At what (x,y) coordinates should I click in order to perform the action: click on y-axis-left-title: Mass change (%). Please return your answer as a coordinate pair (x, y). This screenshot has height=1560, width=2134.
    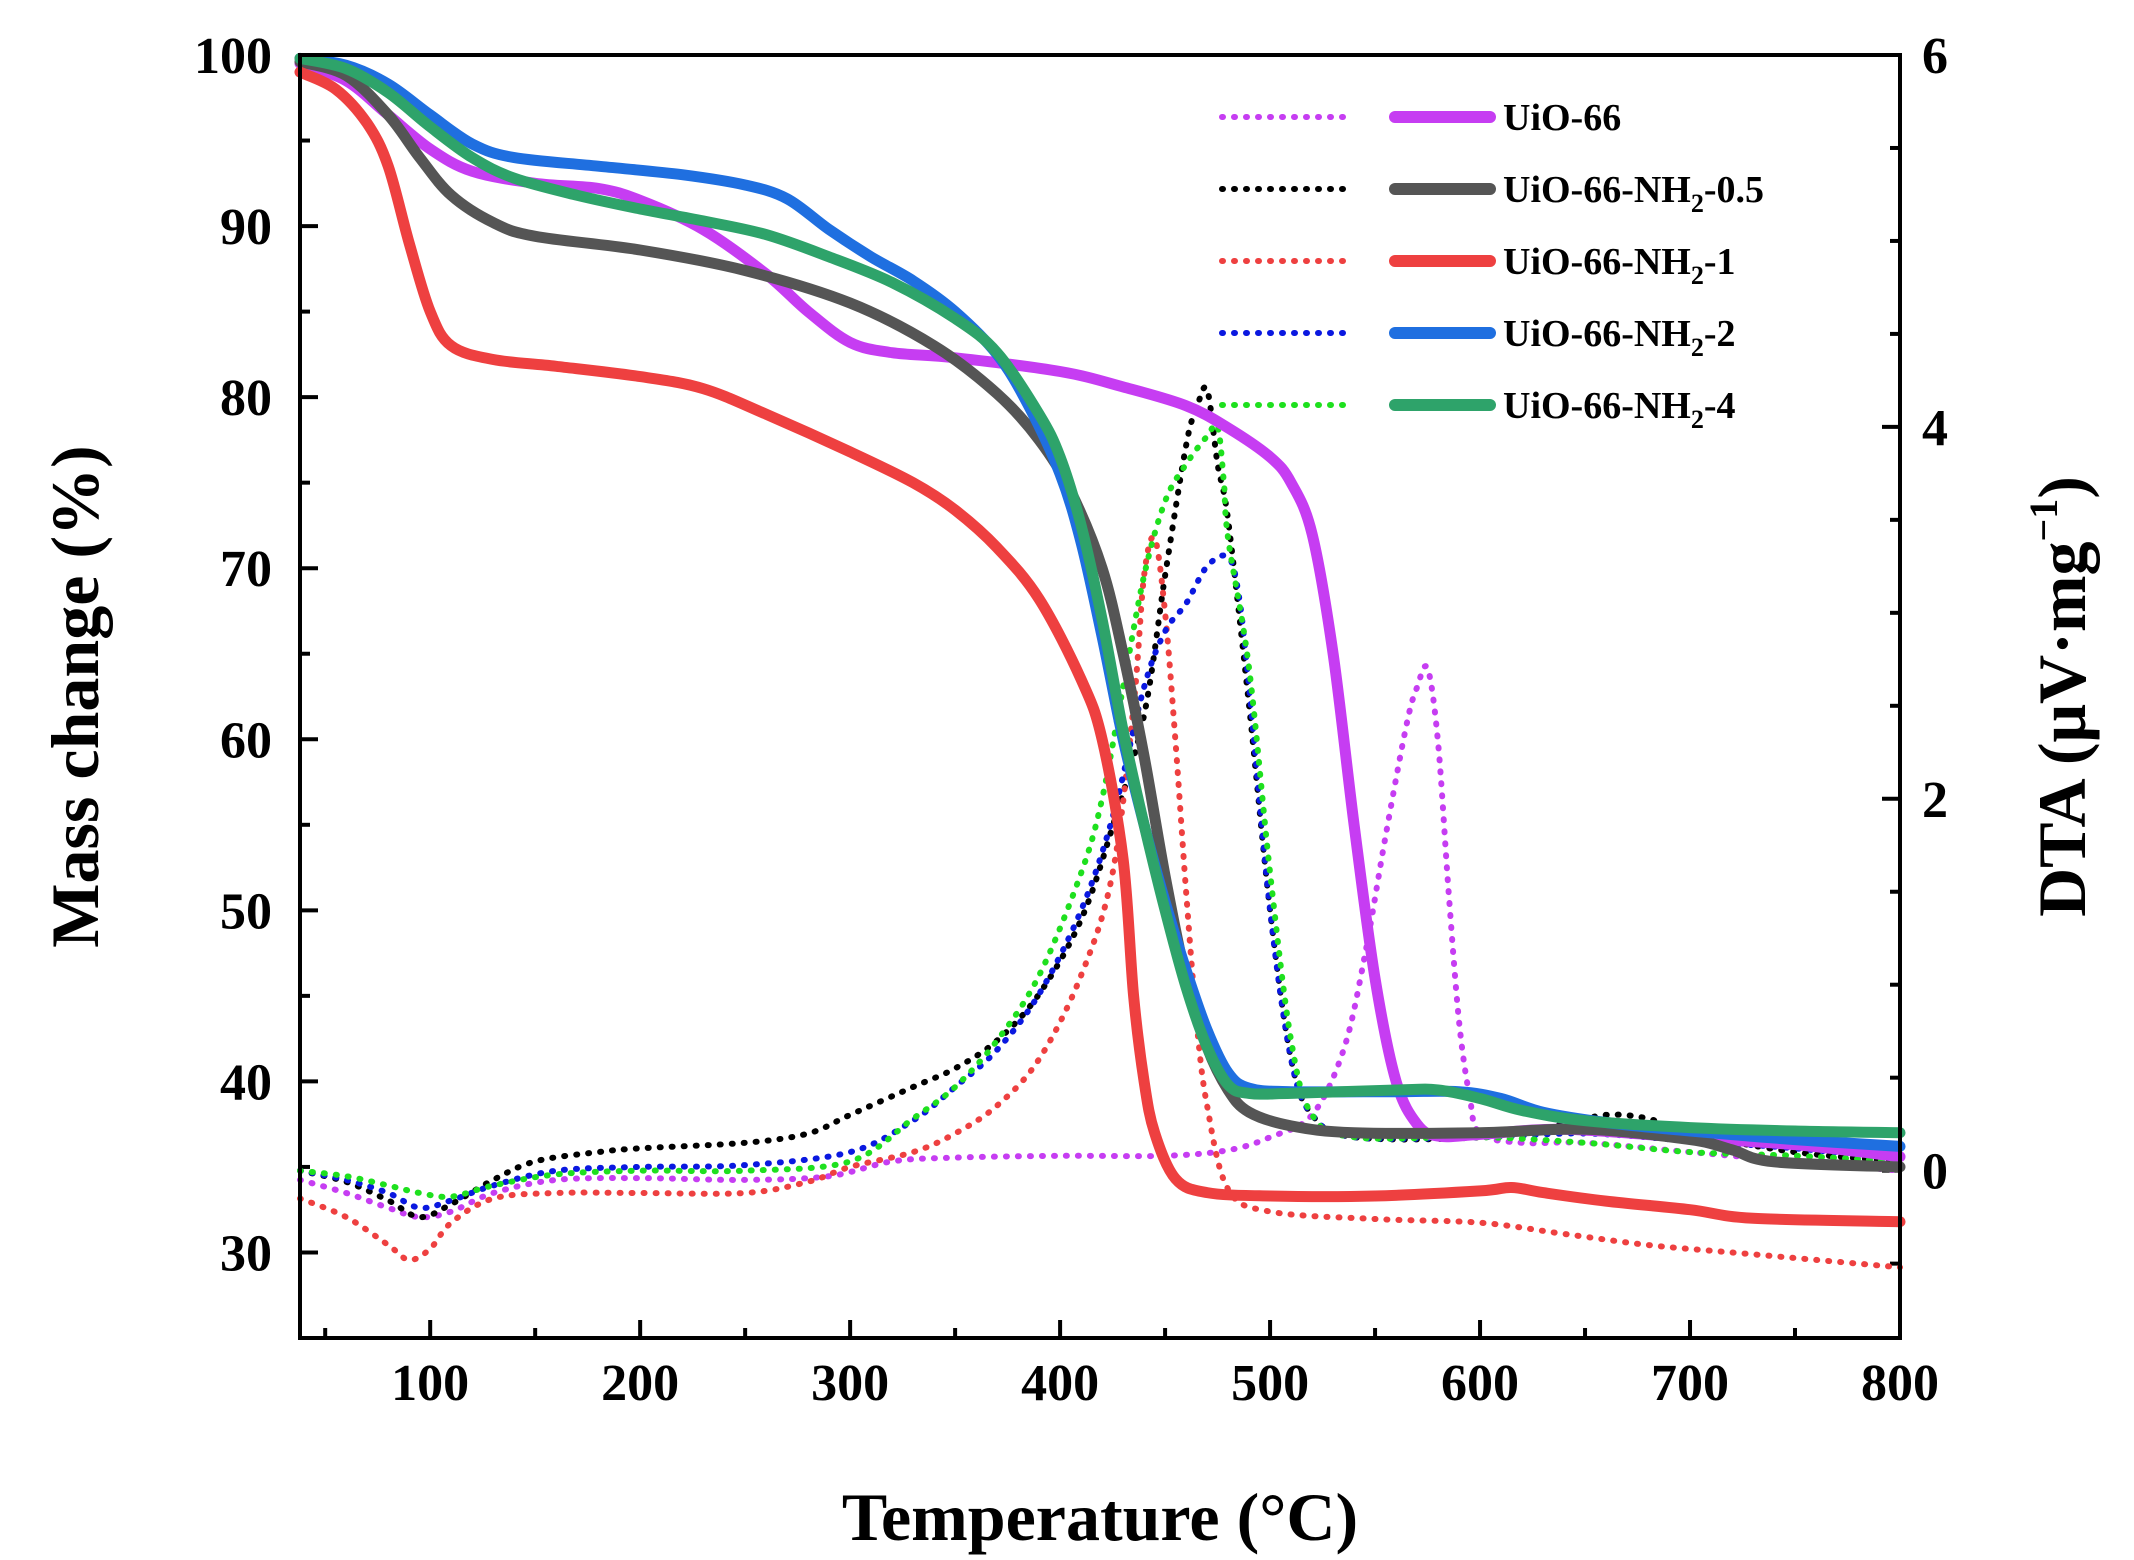
    Looking at the image, I should click on (75, 696).